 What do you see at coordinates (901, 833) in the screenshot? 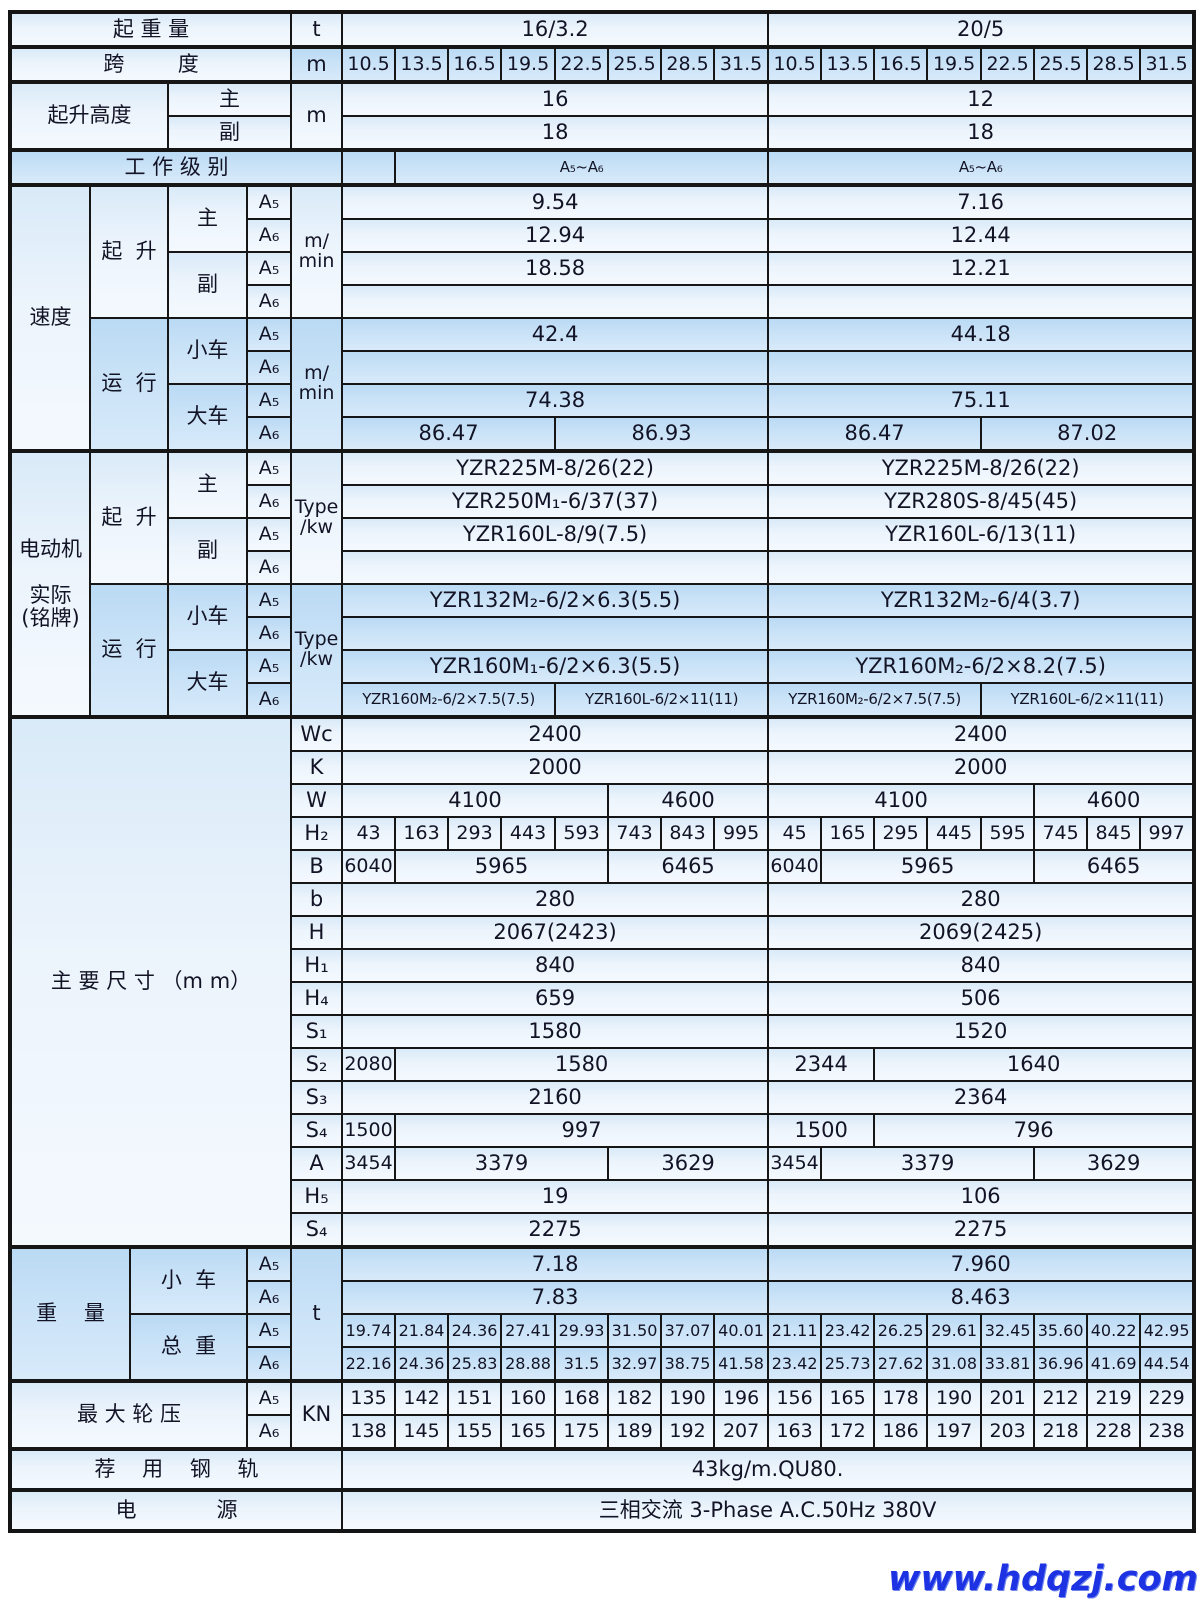
I see `value-cell: 295` at bounding box center [901, 833].